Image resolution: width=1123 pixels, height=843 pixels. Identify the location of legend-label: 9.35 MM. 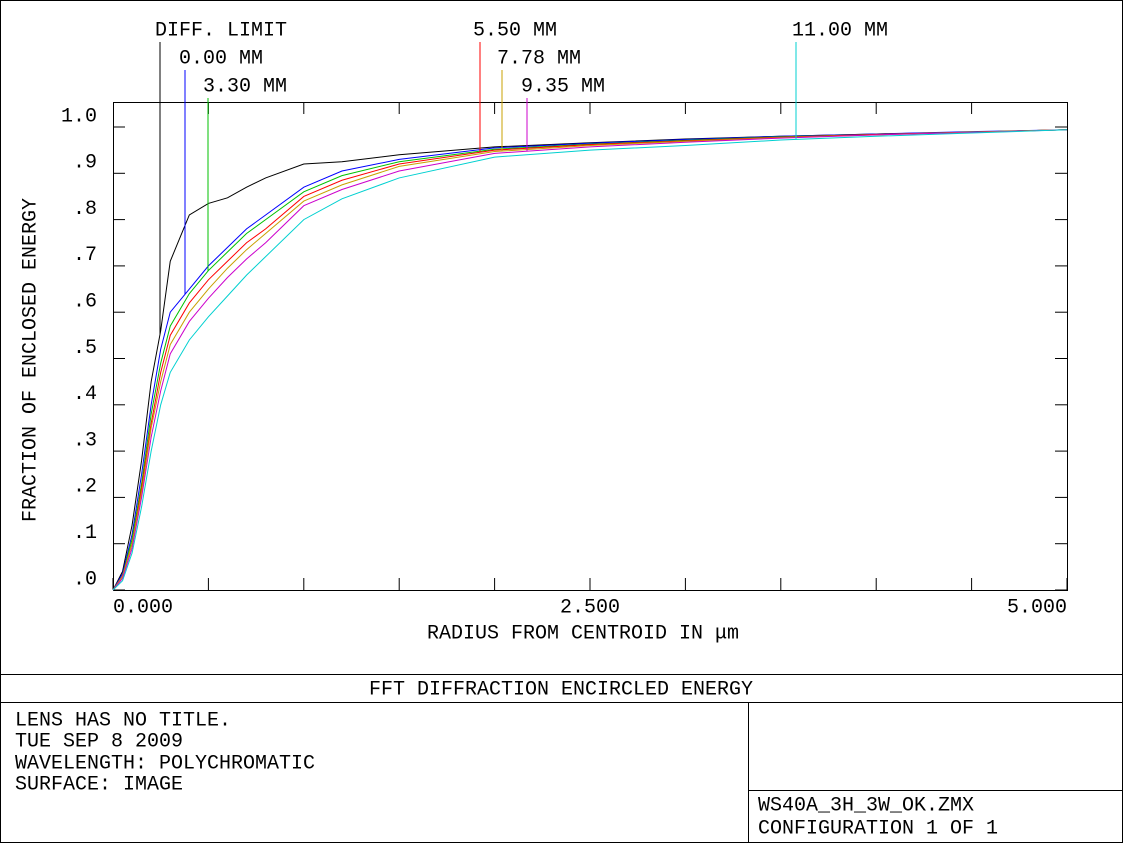
(563, 86).